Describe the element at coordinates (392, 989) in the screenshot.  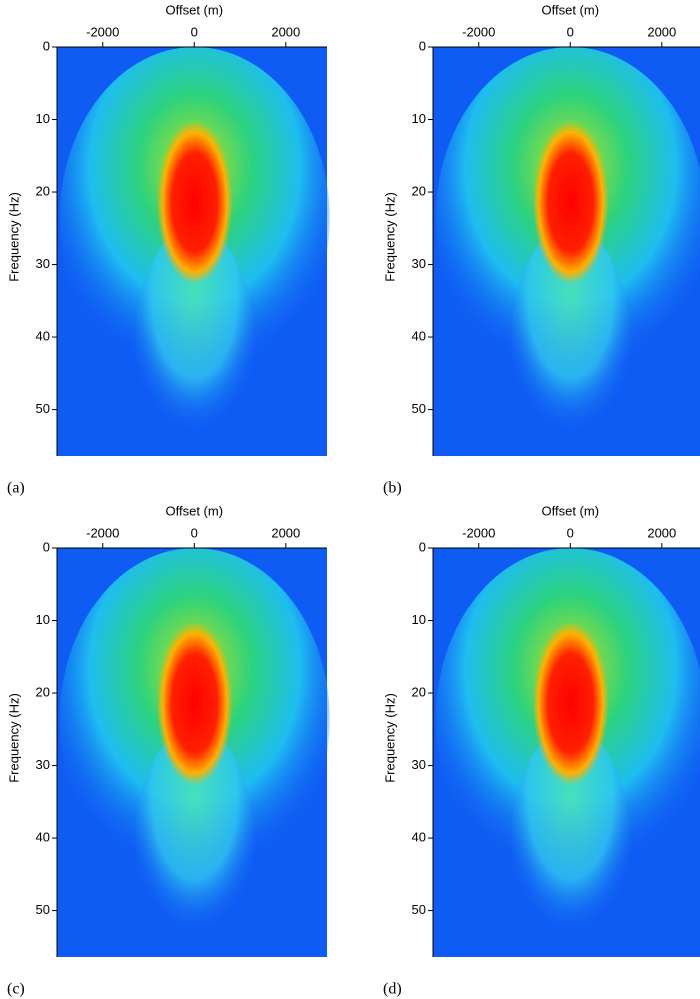
I see `panel-label: (d)` at that location.